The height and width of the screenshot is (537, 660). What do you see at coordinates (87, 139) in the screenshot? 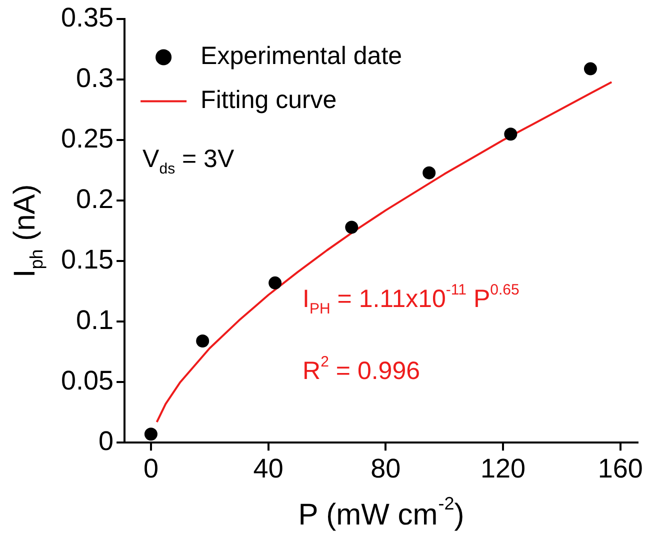
I see `y-tick-label: 0.25` at bounding box center [87, 139].